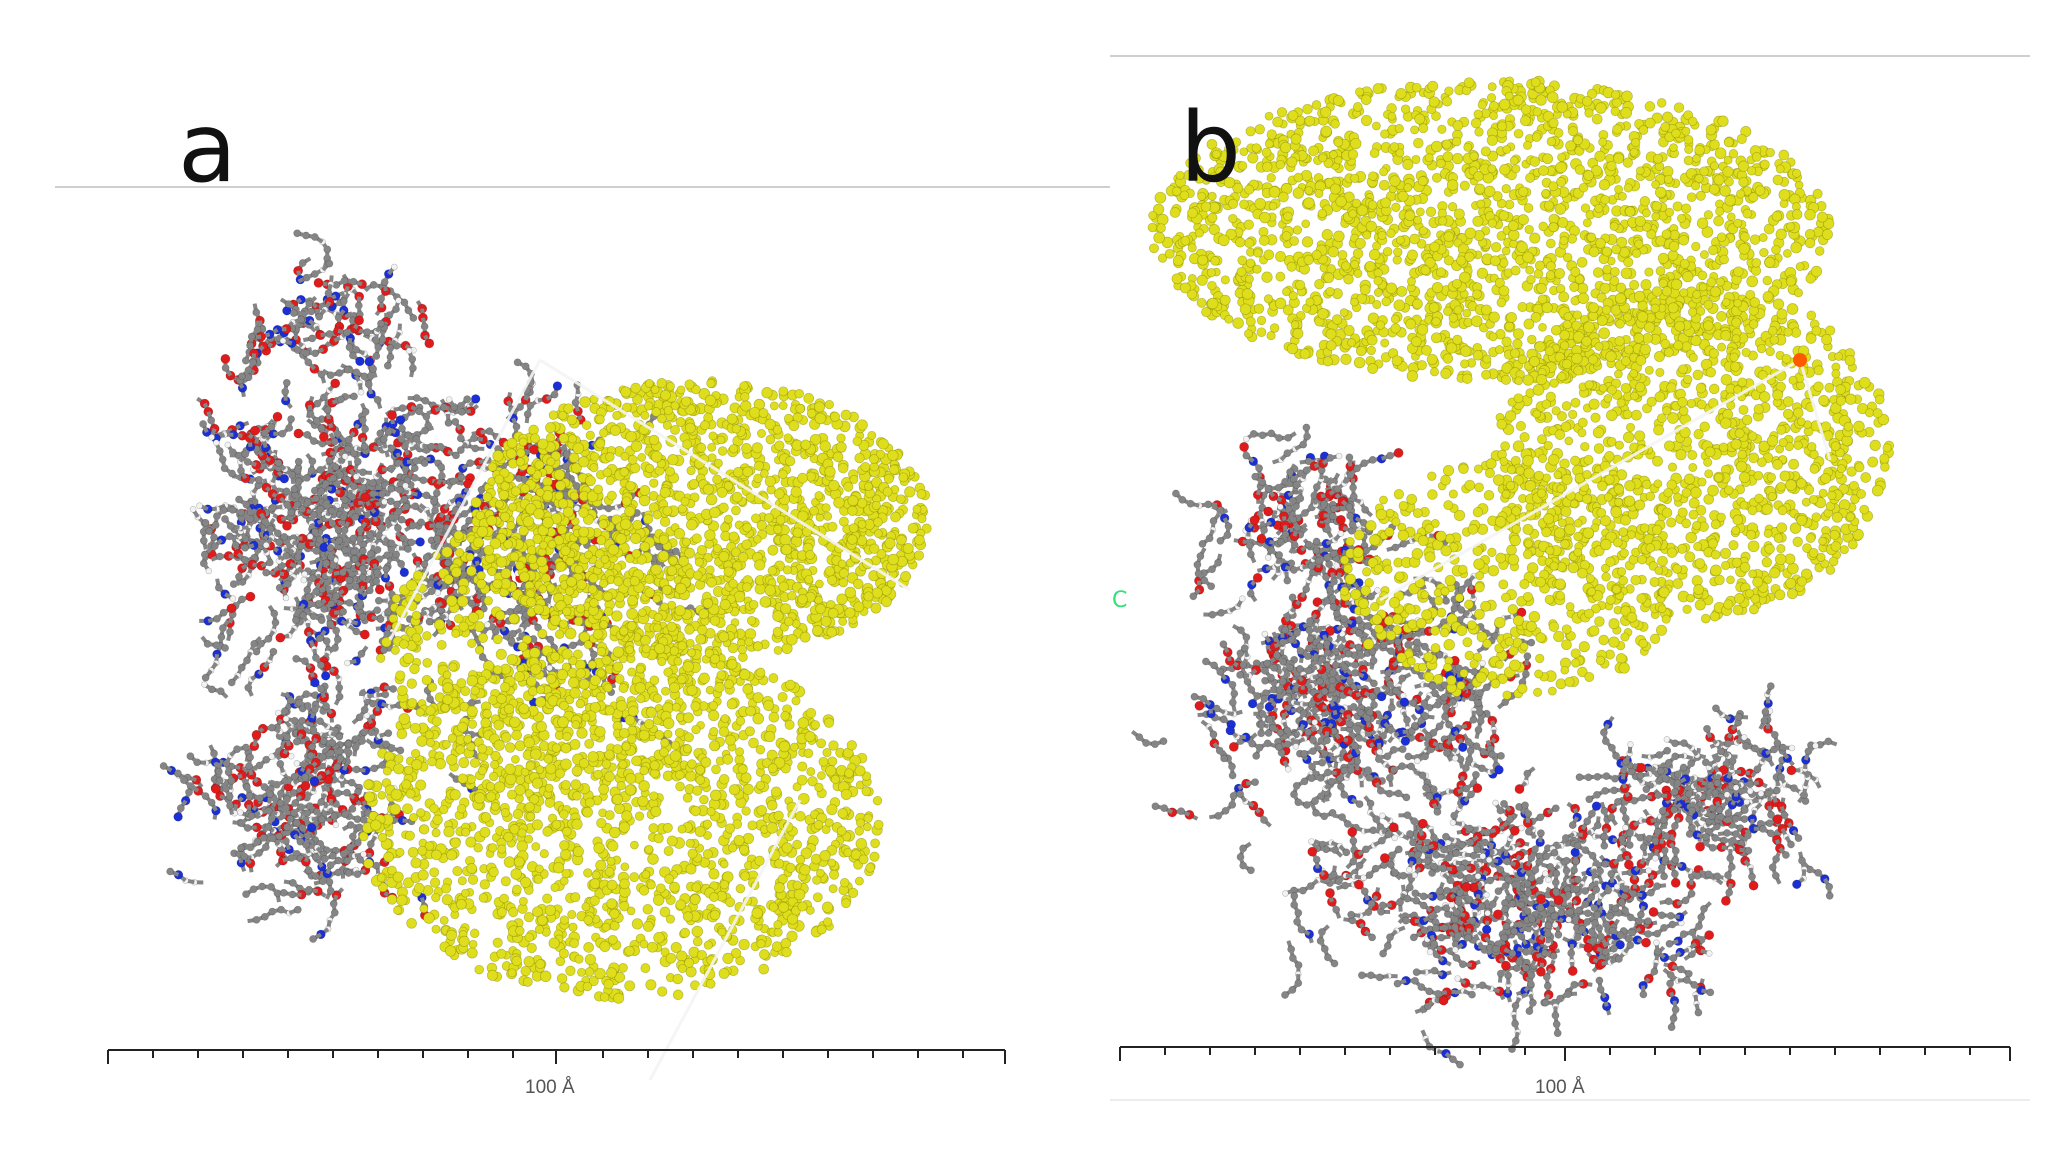 The width and height of the screenshot is (2062, 1151). I want to click on panel-label-a: a, so click(207, 148).